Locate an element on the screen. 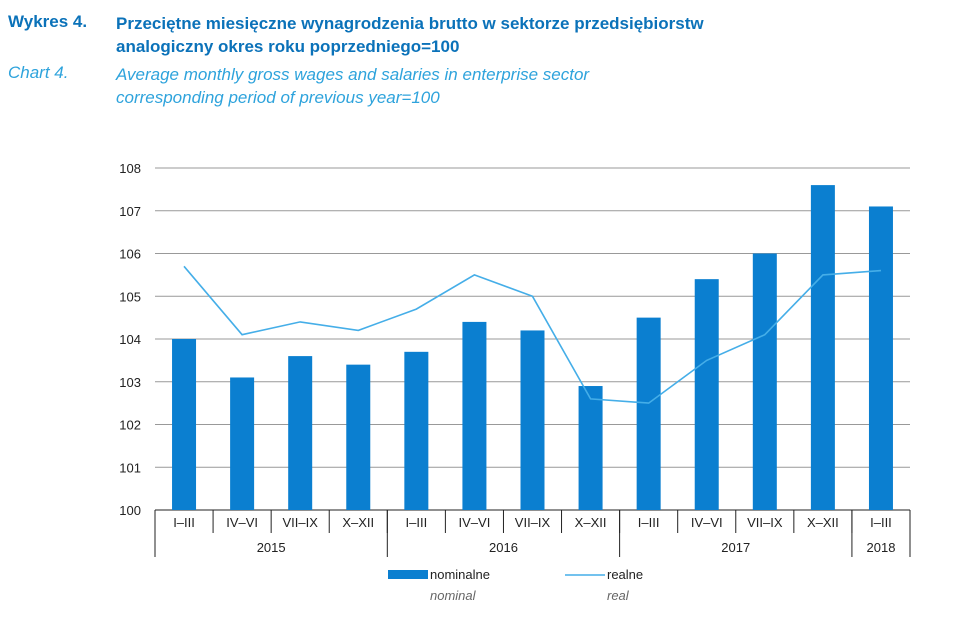  chart-label-en: Chart 4. is located at coordinates (38, 72).